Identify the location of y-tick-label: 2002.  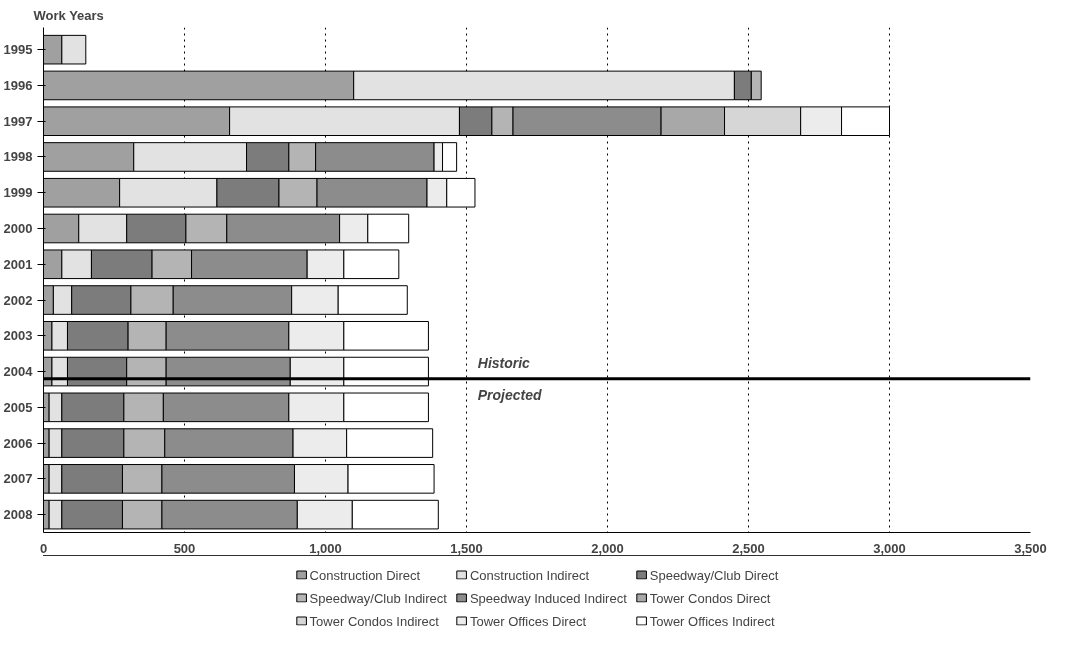
(18, 300).